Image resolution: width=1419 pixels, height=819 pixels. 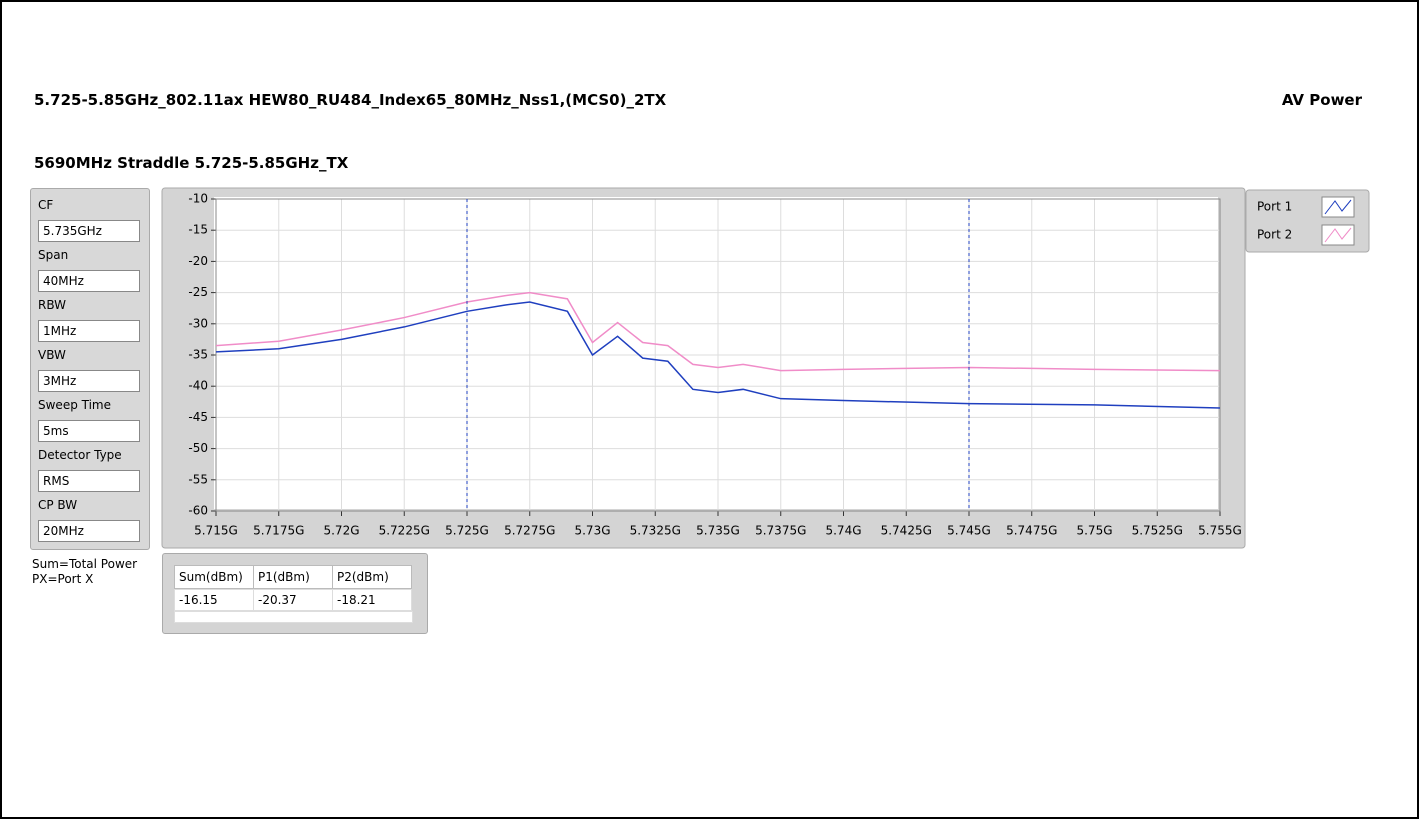 I want to click on x-tick-label: 5.7425G, so click(x=906, y=531).